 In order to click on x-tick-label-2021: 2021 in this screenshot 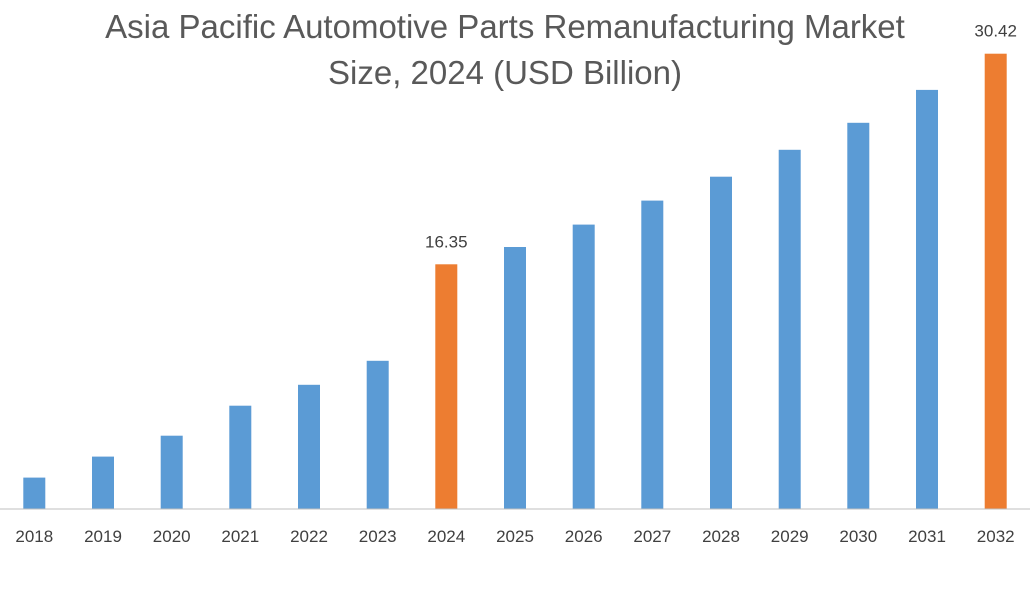, I will do `click(240, 536)`.